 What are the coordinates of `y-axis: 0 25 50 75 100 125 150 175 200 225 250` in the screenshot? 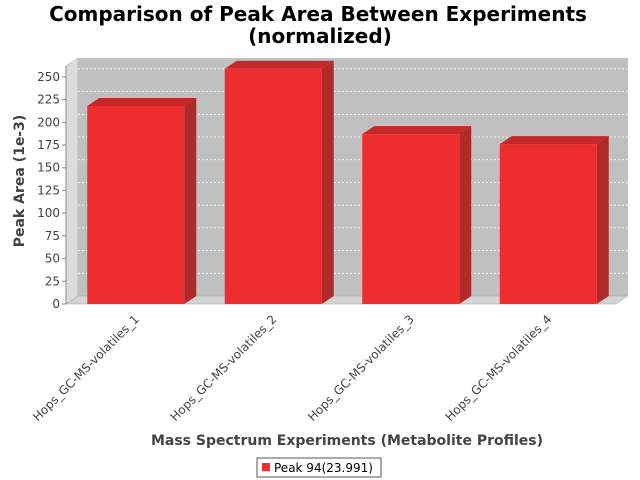 It's located at (52, 188).